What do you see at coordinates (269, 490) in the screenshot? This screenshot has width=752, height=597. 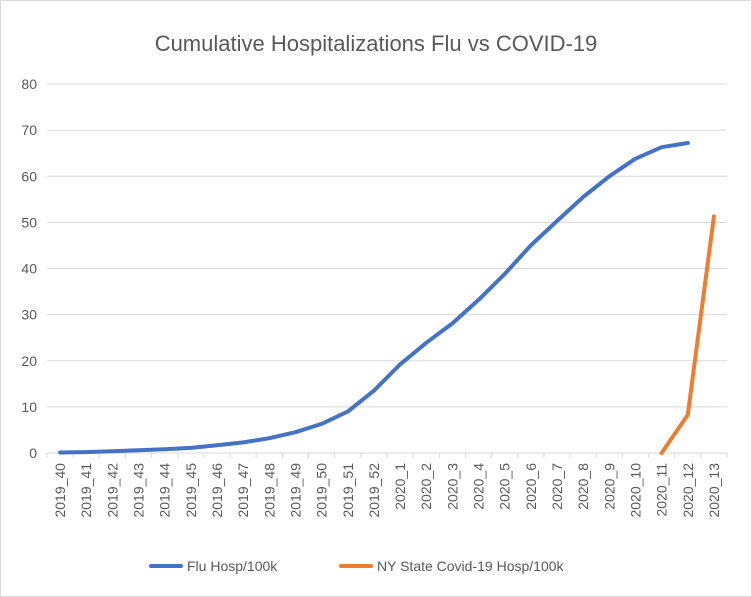 I see `x-tick-label: 2019_48` at bounding box center [269, 490].